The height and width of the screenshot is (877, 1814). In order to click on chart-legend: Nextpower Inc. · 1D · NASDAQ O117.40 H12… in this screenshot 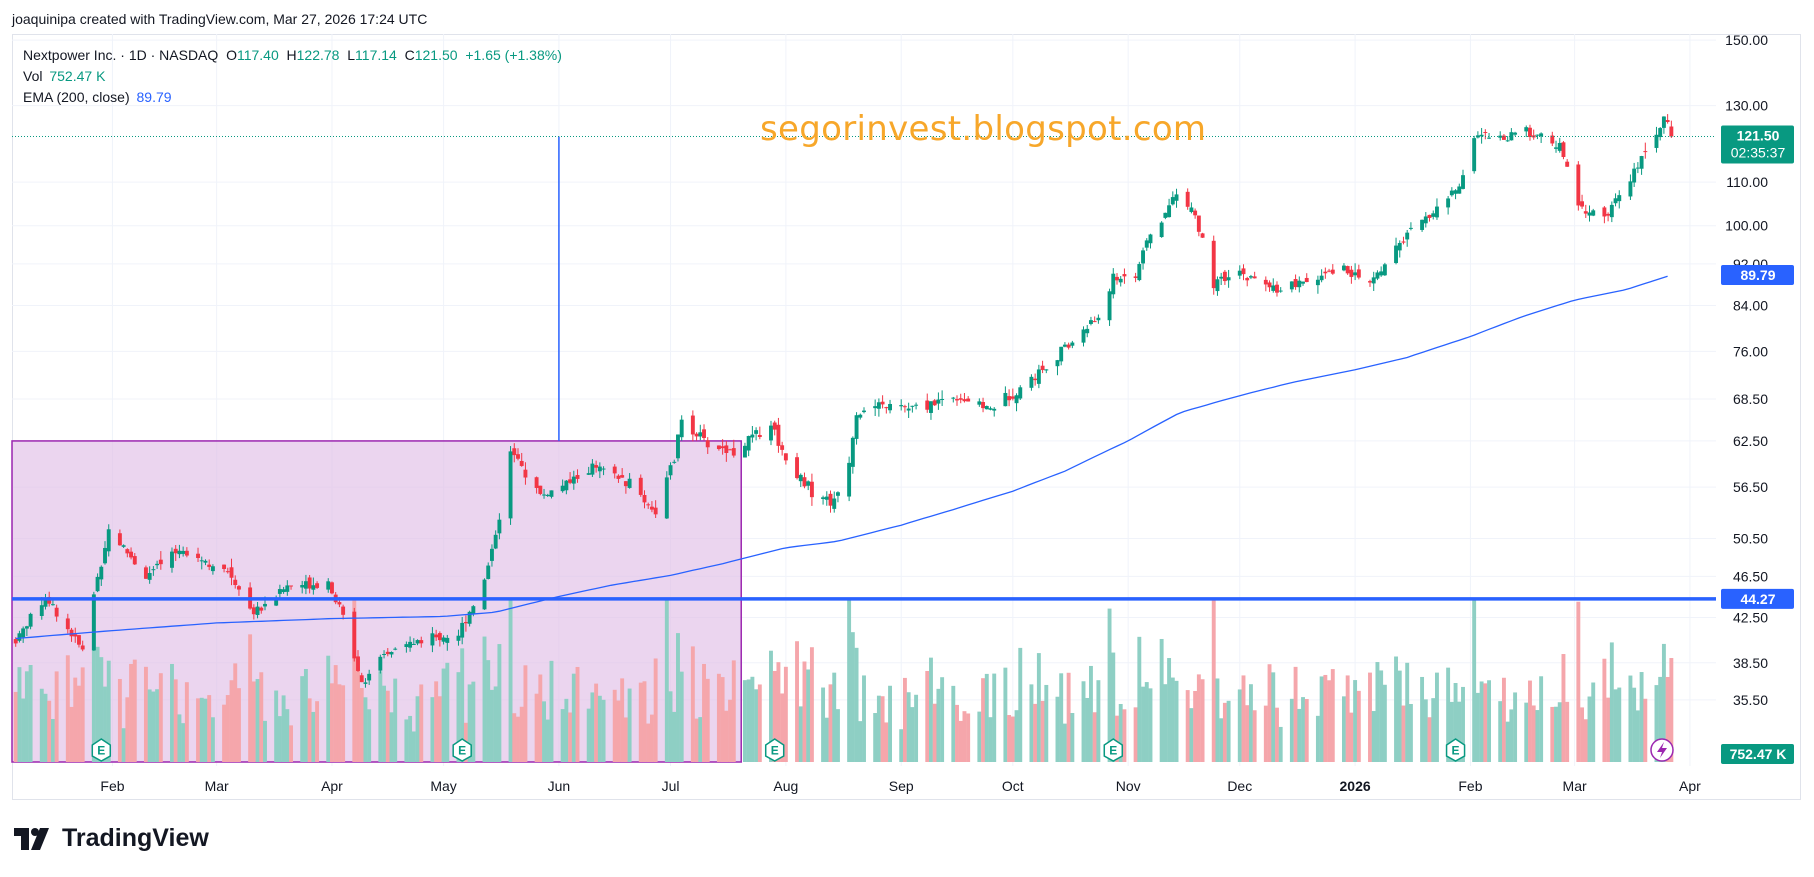, I will do `click(292, 76)`.